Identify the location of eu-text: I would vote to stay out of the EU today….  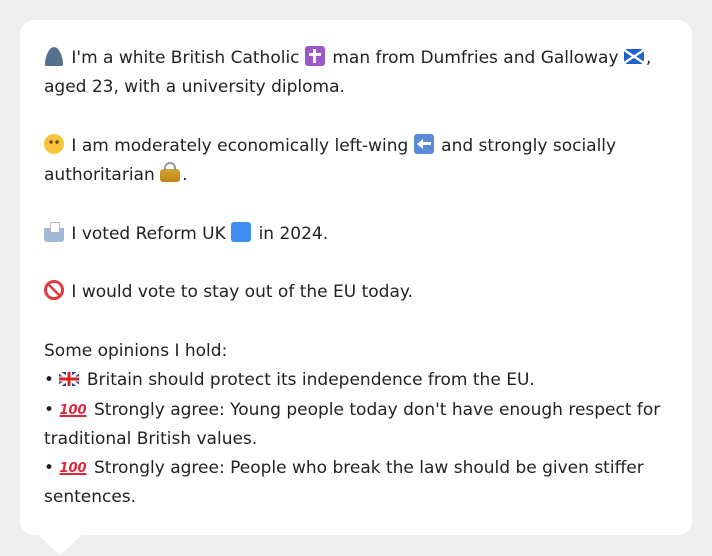
(242, 292).